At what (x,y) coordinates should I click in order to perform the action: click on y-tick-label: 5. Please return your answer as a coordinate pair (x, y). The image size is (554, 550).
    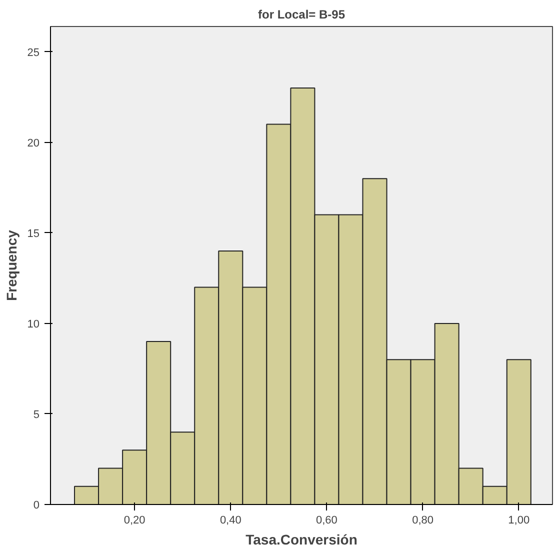
    Looking at the image, I should click on (36, 414).